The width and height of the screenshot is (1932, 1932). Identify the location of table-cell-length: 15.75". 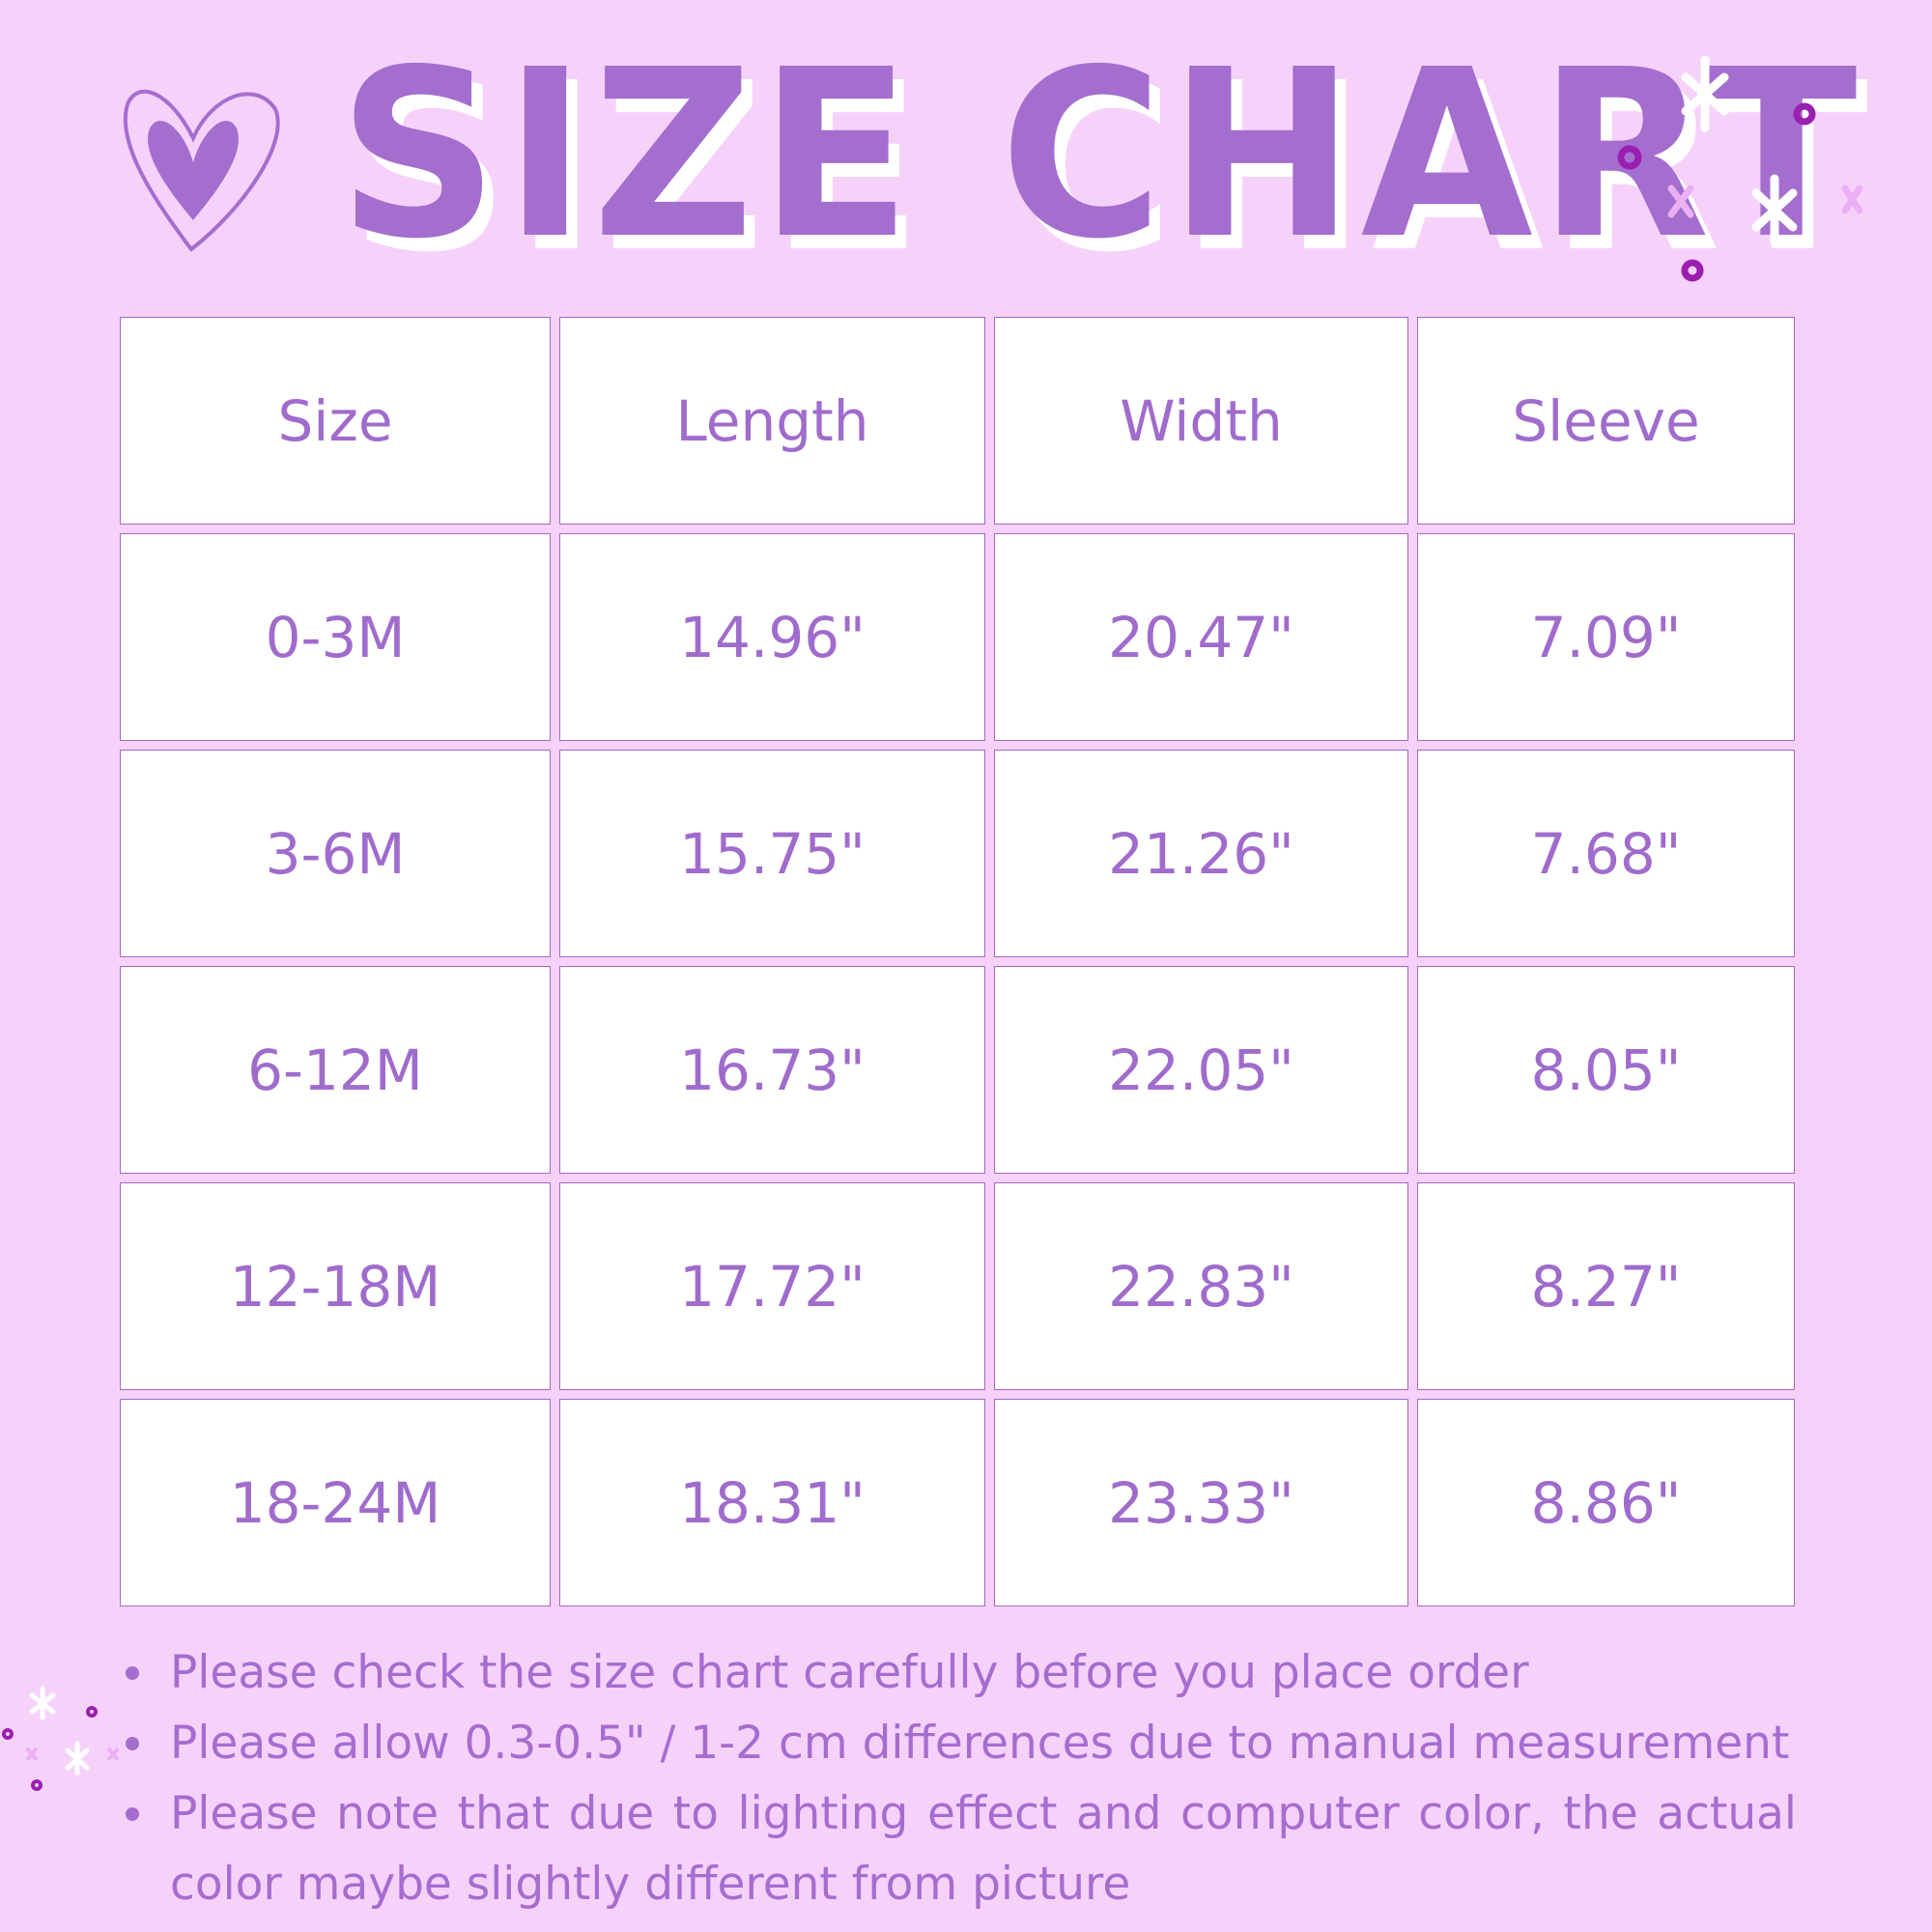
(772, 853).